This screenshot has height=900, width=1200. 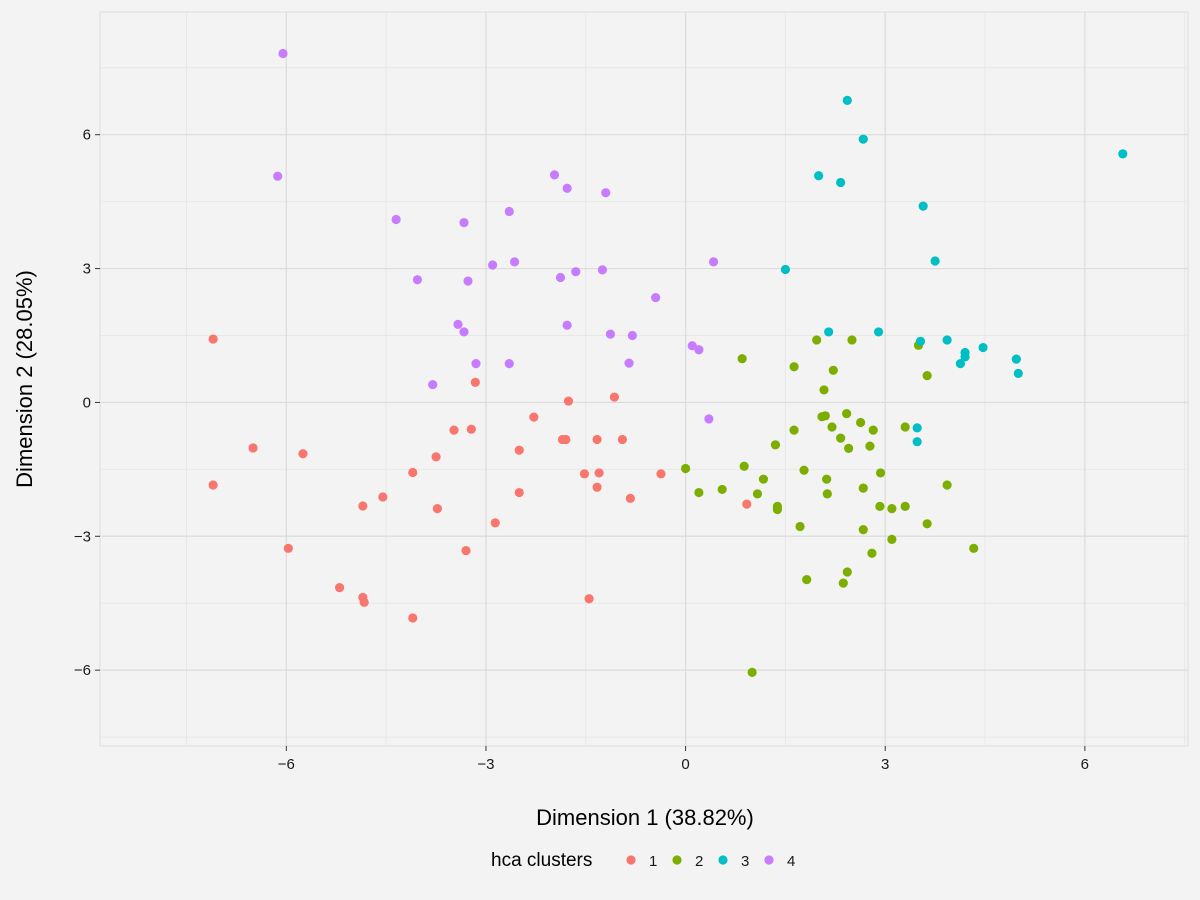 What do you see at coordinates (885, 764) in the screenshot?
I see `x-tick-label: 3` at bounding box center [885, 764].